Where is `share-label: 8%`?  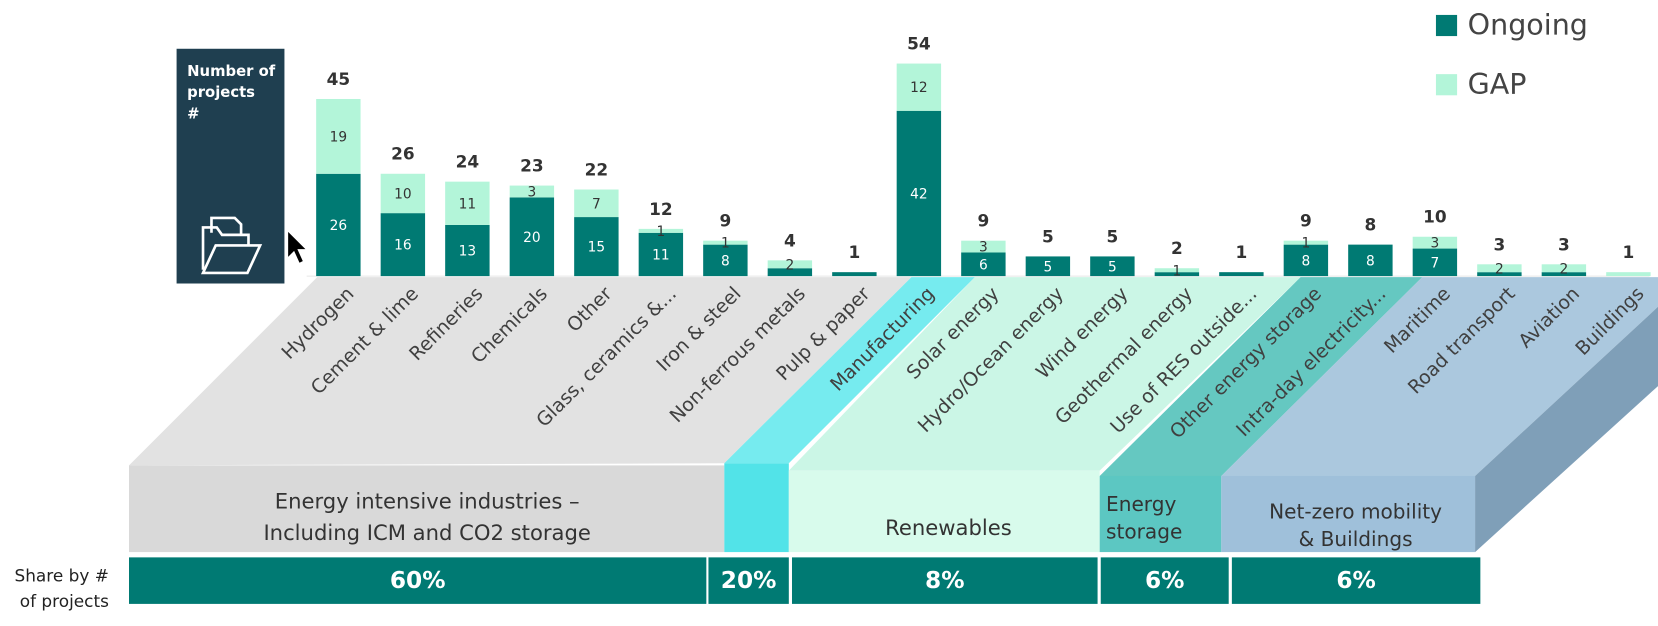
share-label: 8% is located at coordinates (944, 580).